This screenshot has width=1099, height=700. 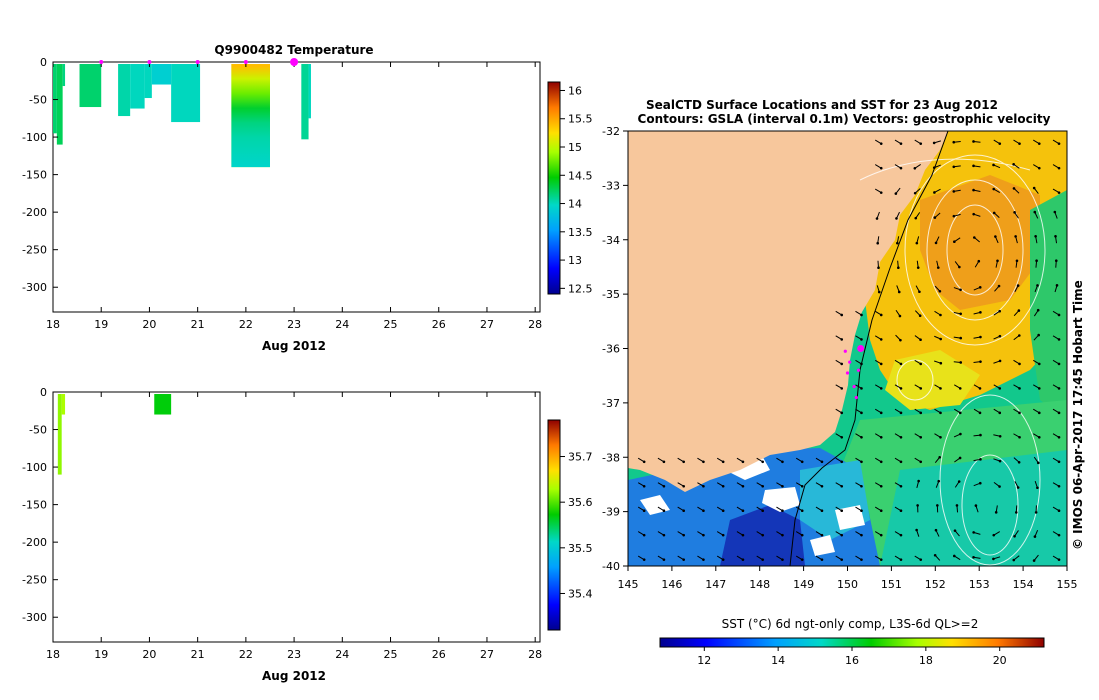 What do you see at coordinates (439, 324) in the screenshot?
I see `p1-xtick-label-8: 26` at bounding box center [439, 324].